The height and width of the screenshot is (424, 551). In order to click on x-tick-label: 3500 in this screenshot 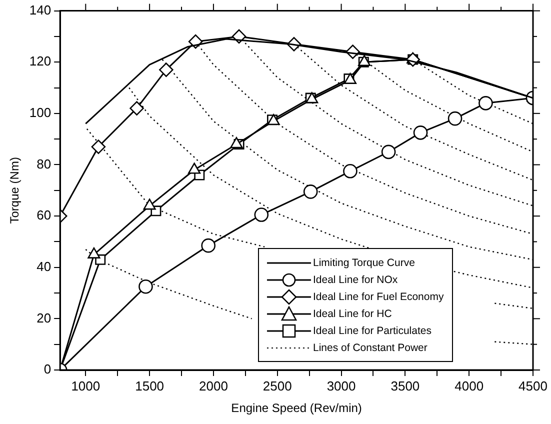, I will do `click(405, 386)`.